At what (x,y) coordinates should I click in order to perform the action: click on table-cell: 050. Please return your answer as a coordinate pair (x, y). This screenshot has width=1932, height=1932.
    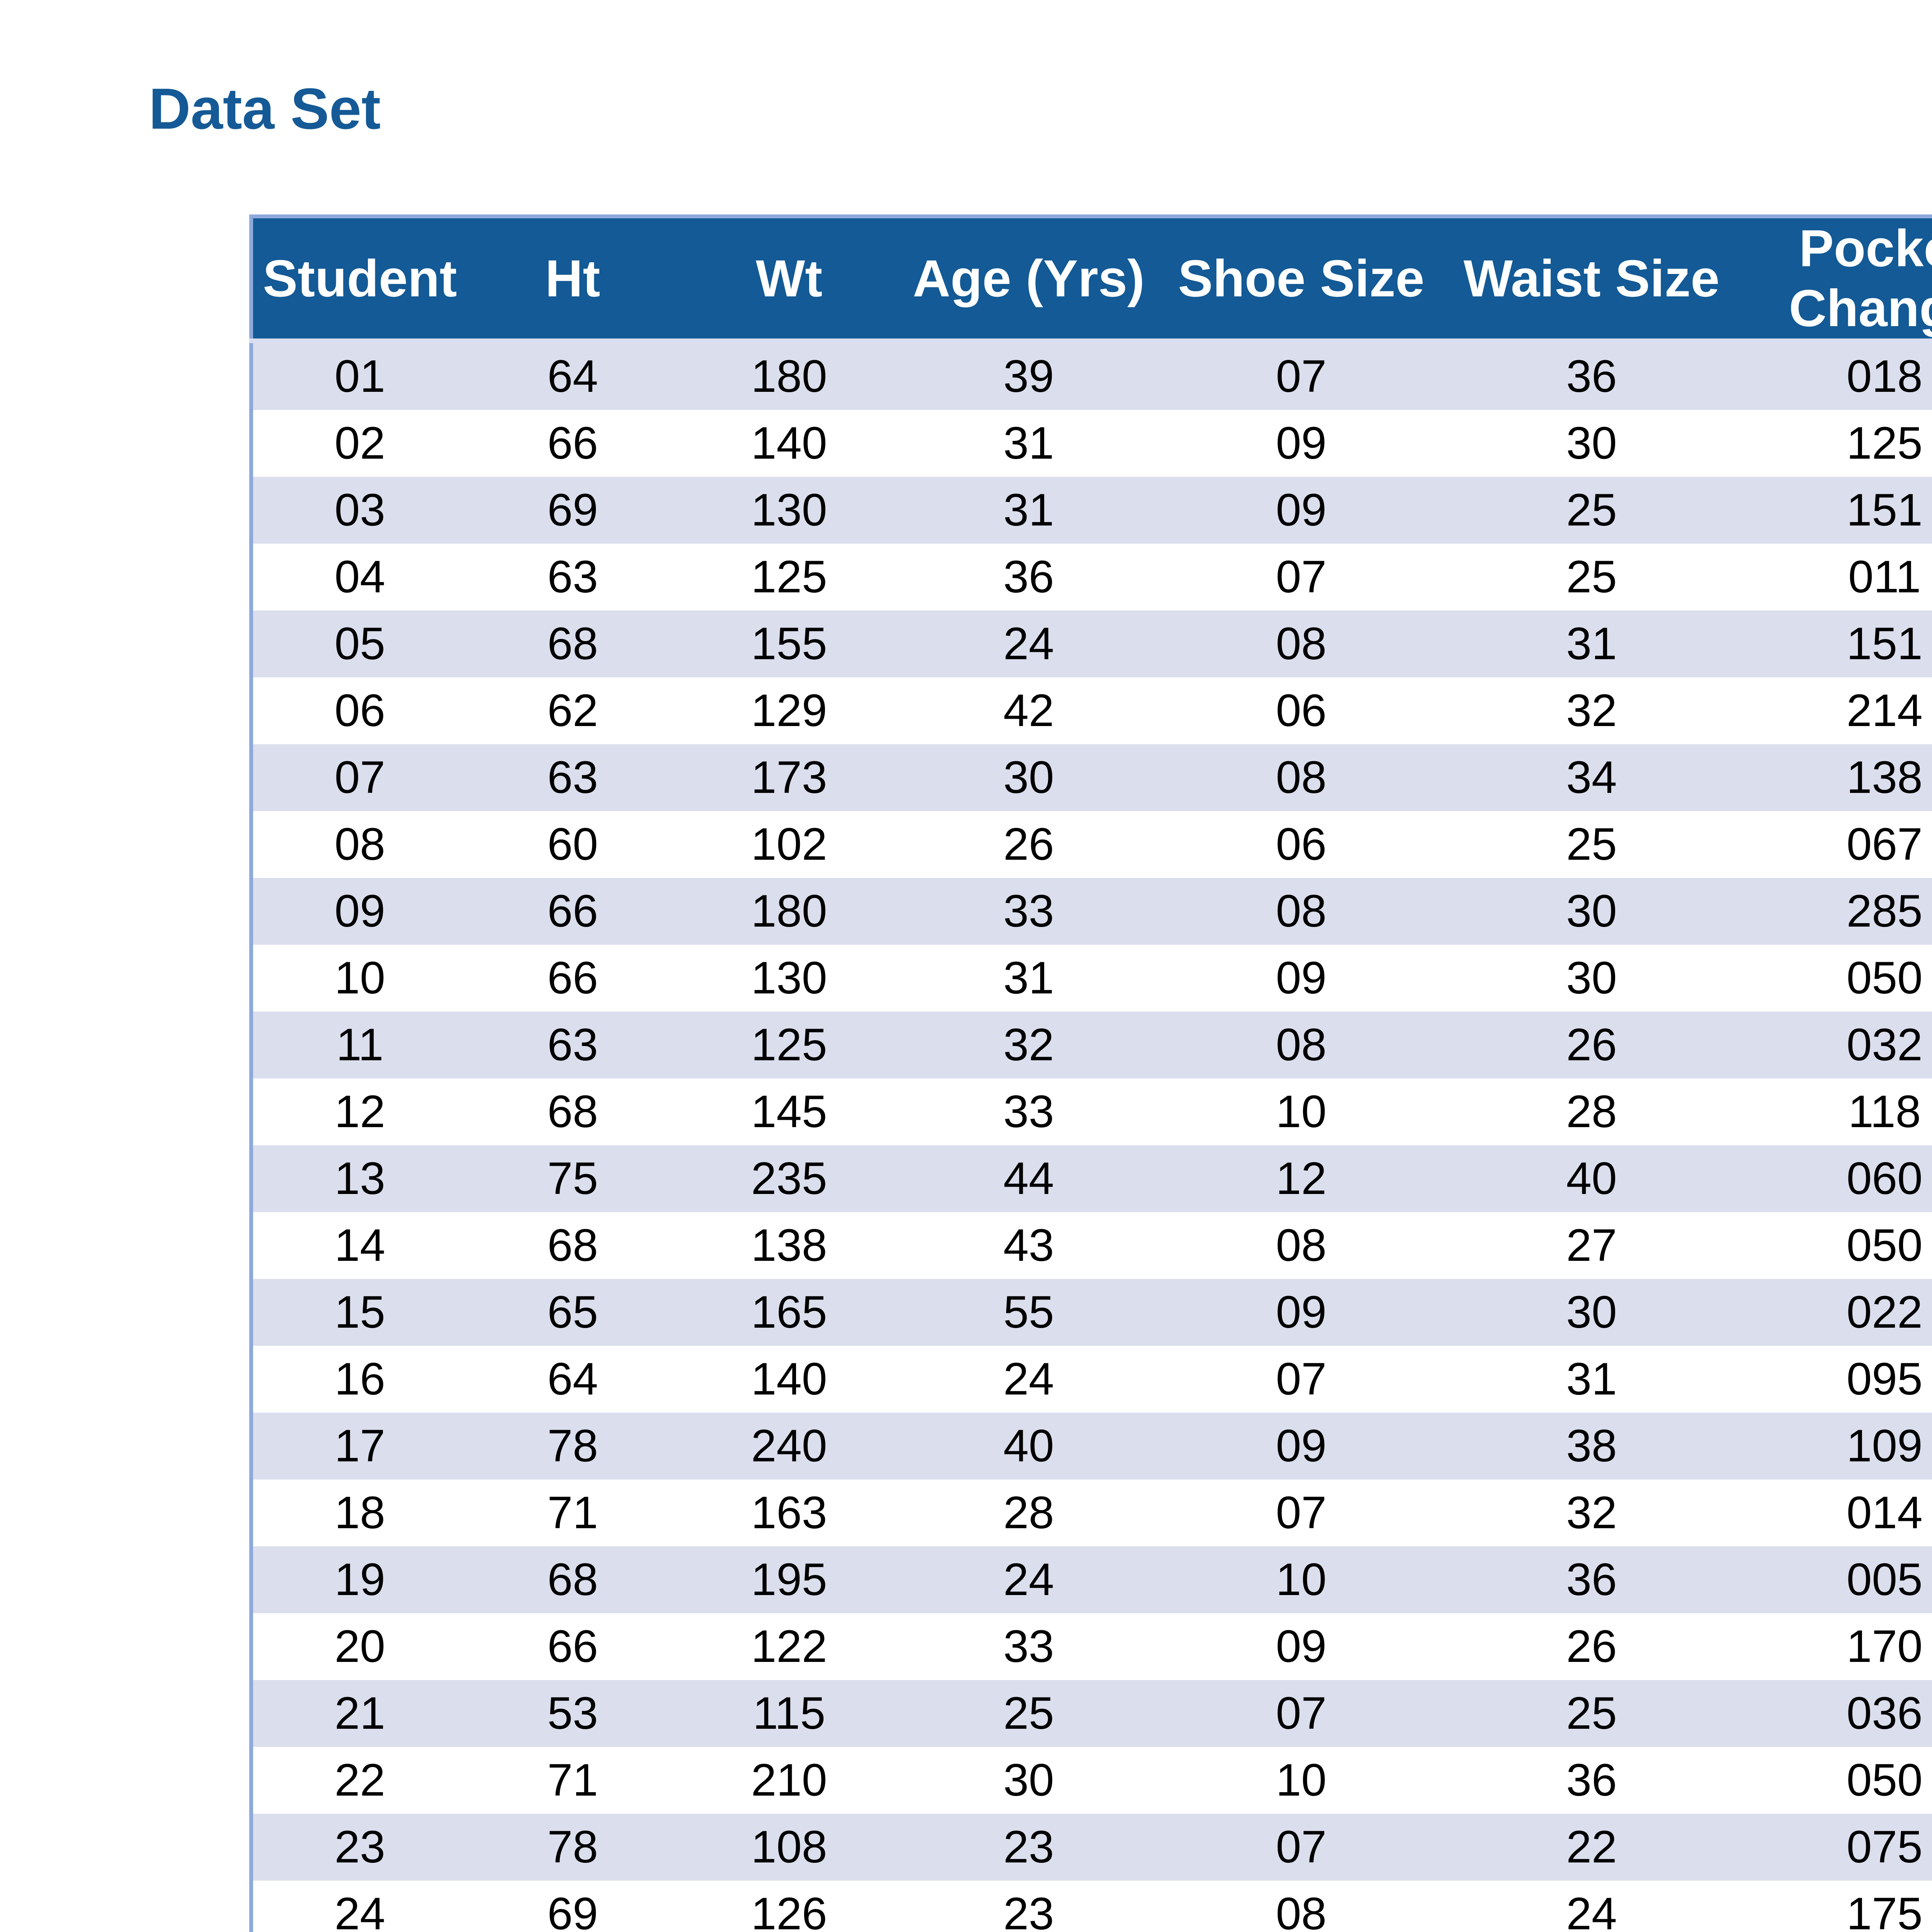
    Looking at the image, I should click on (1884, 1246).